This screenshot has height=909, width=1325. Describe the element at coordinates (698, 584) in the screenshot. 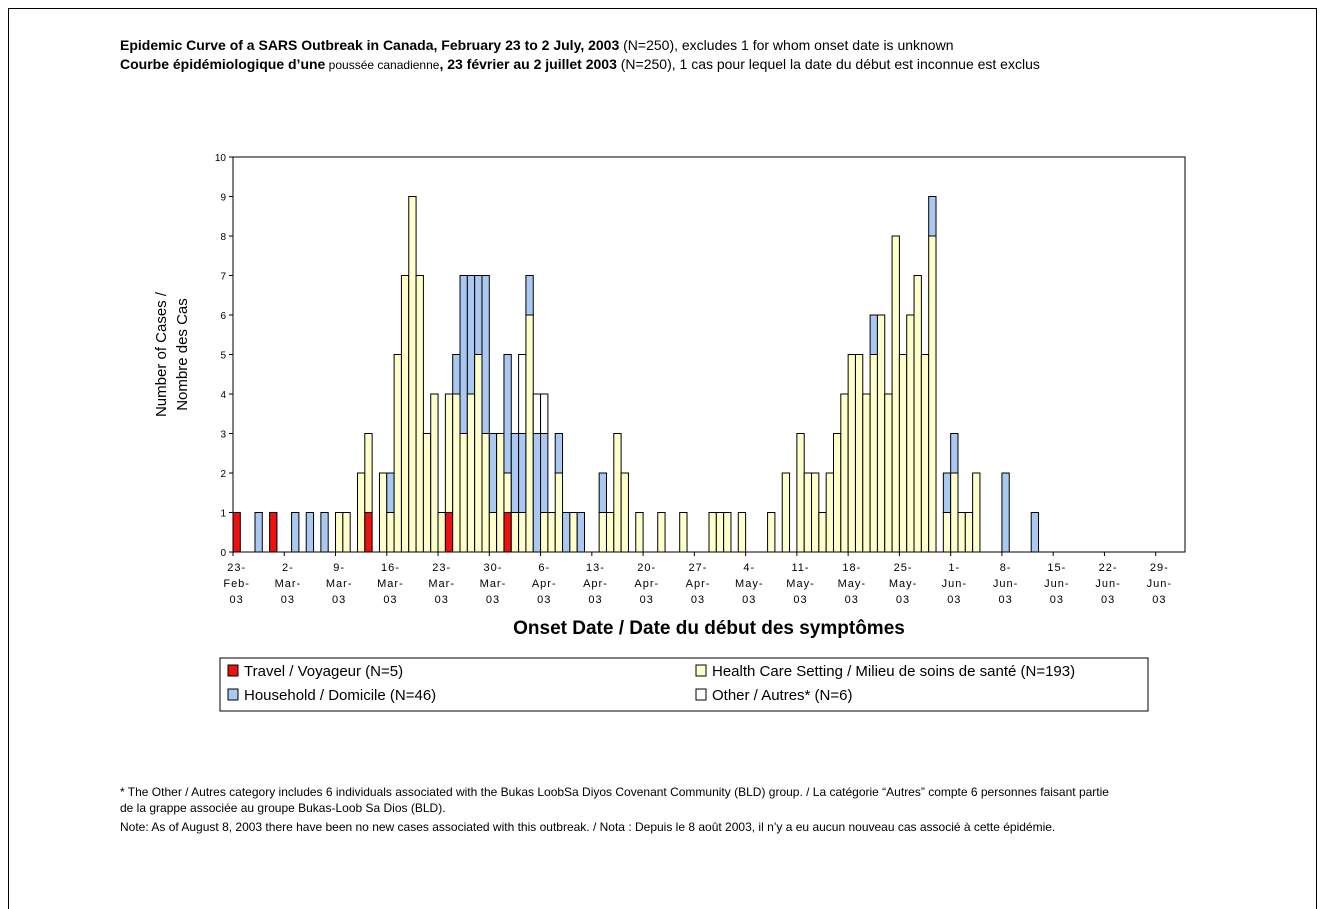

I see `x-tick-label: 27-Apr-03` at that location.